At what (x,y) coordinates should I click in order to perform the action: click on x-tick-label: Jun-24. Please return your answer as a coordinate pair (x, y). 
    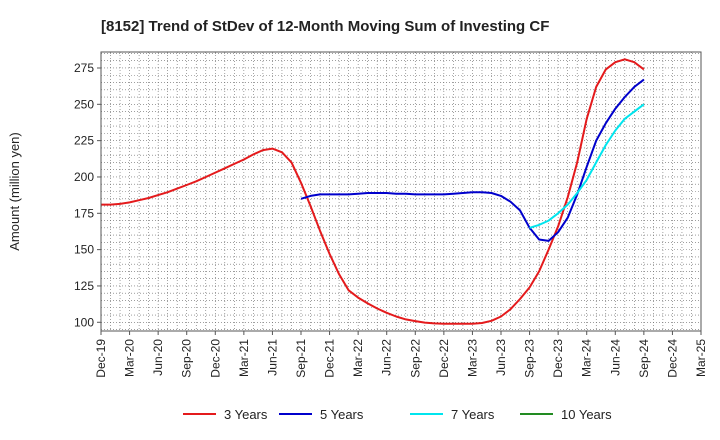
    Looking at the image, I should click on (615, 357).